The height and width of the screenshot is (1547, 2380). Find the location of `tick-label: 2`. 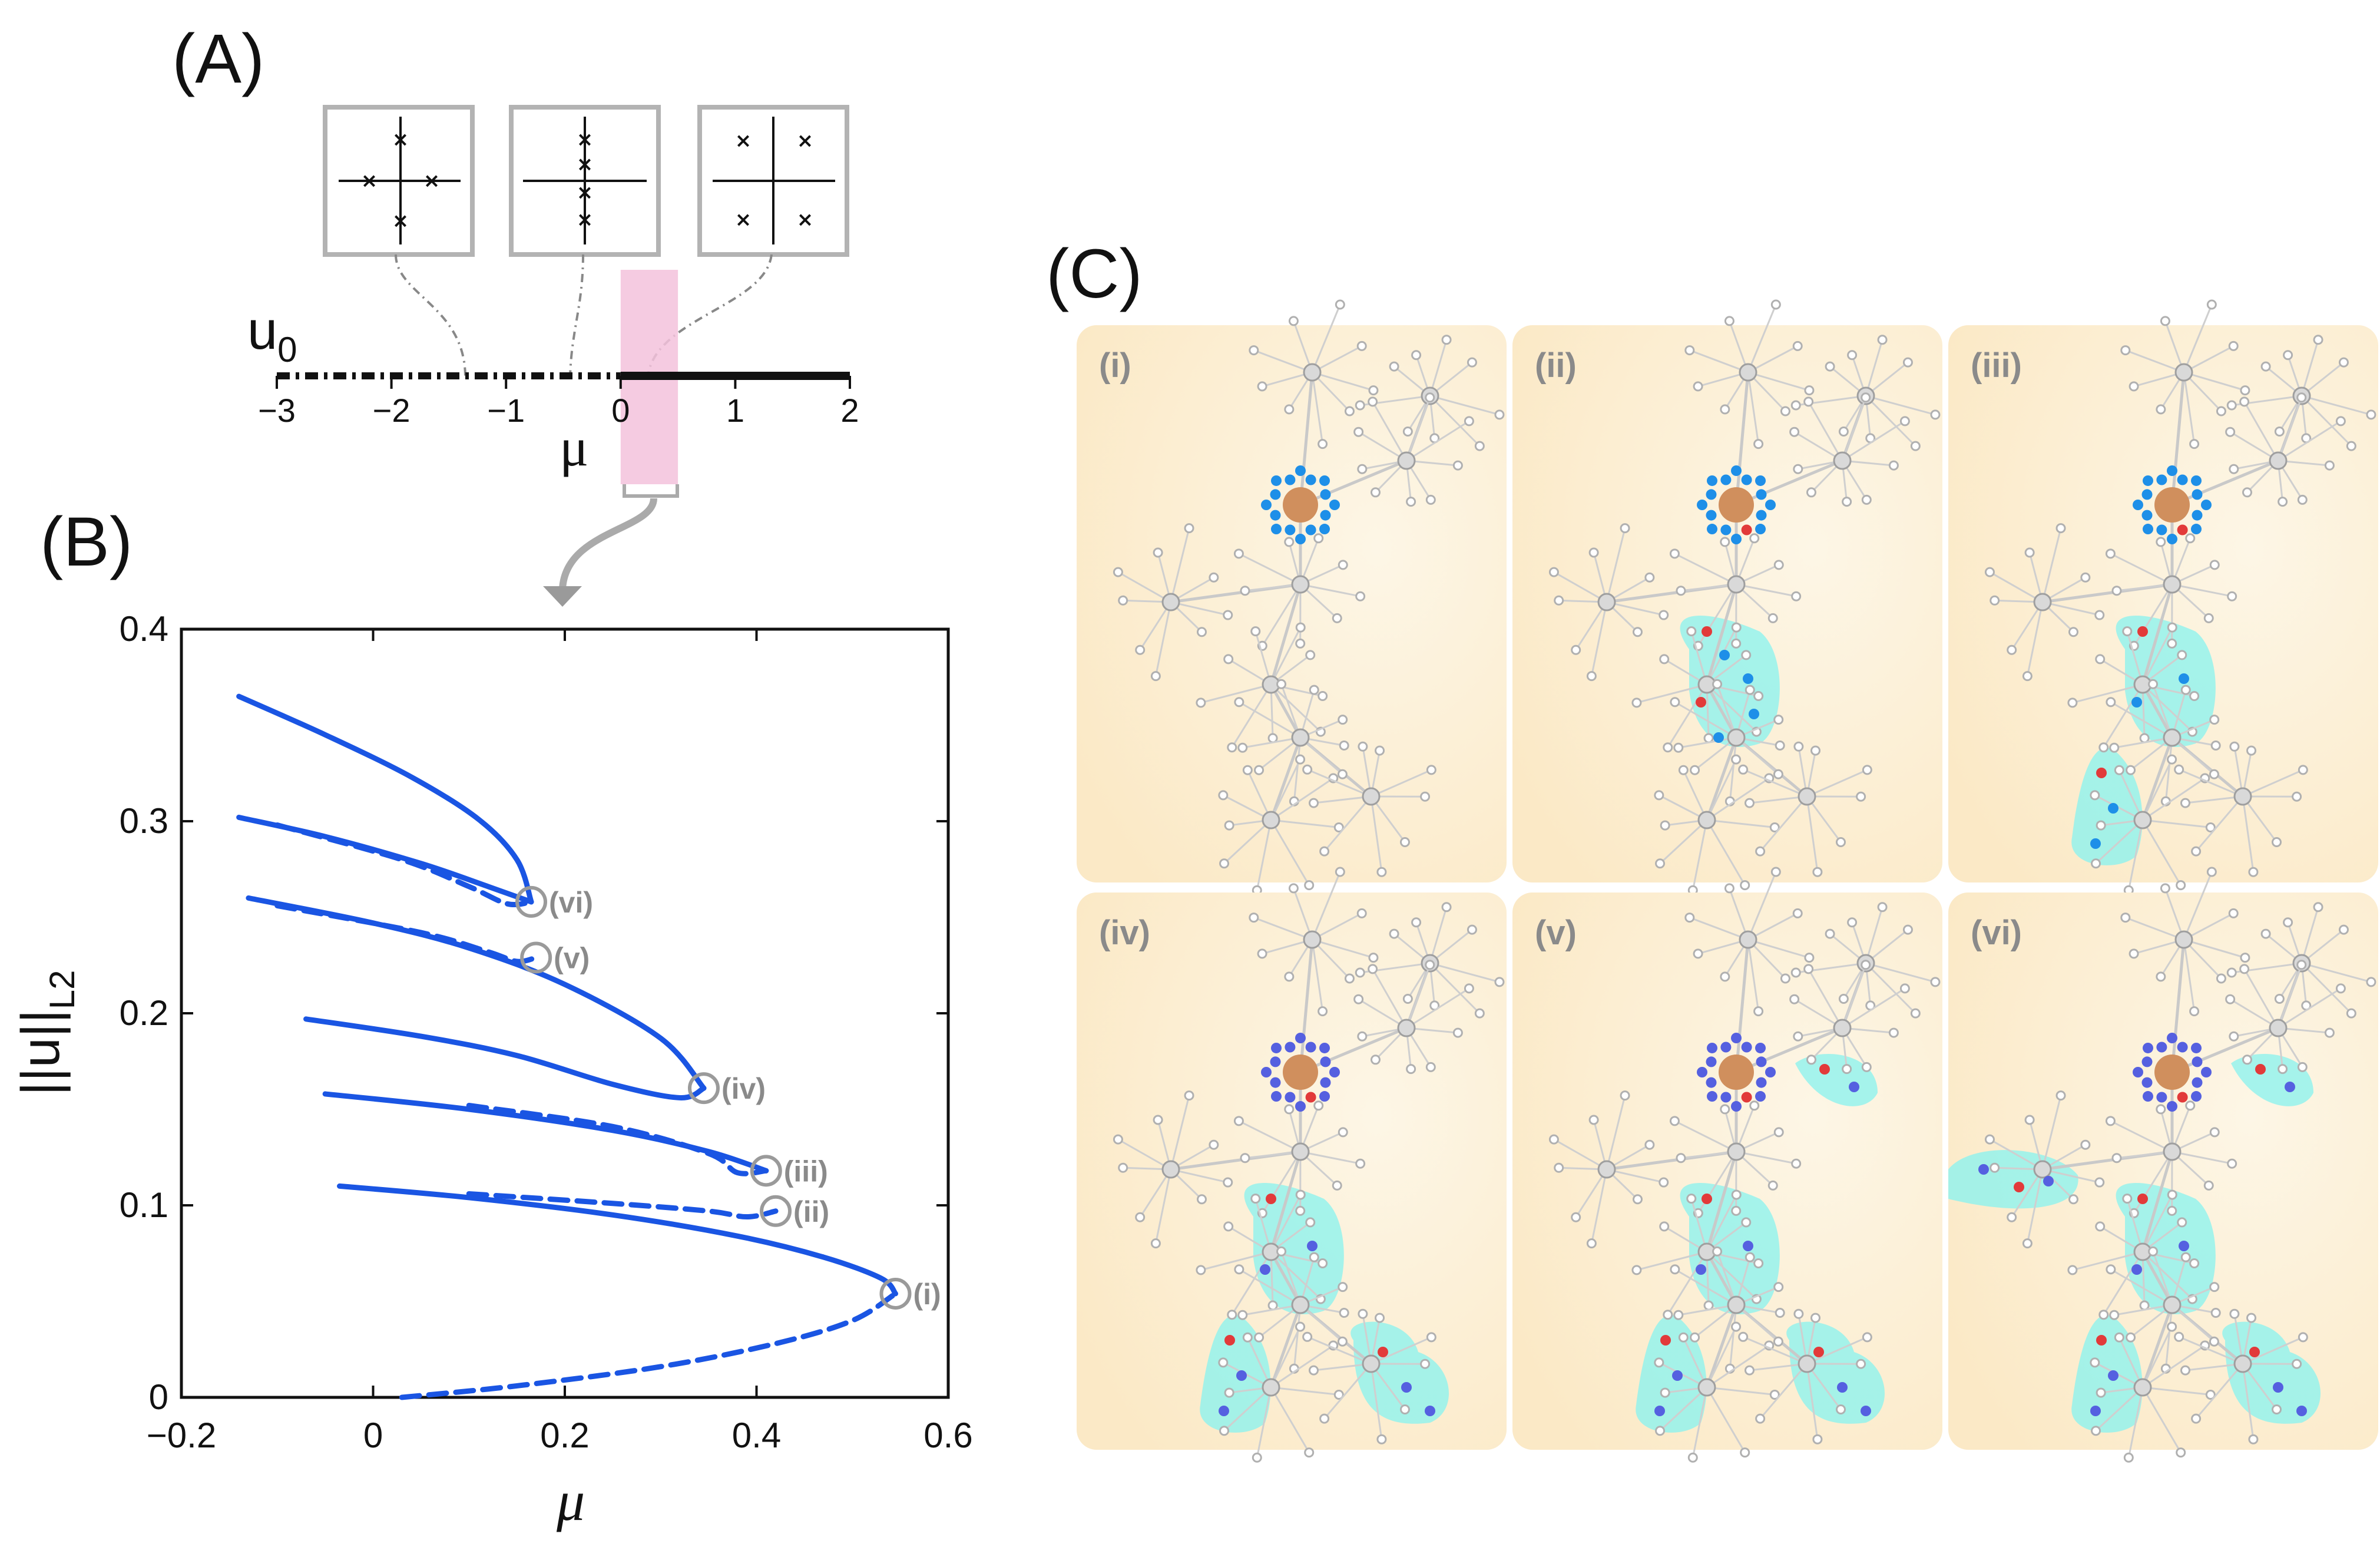

tick-label: 2 is located at coordinates (849, 410).